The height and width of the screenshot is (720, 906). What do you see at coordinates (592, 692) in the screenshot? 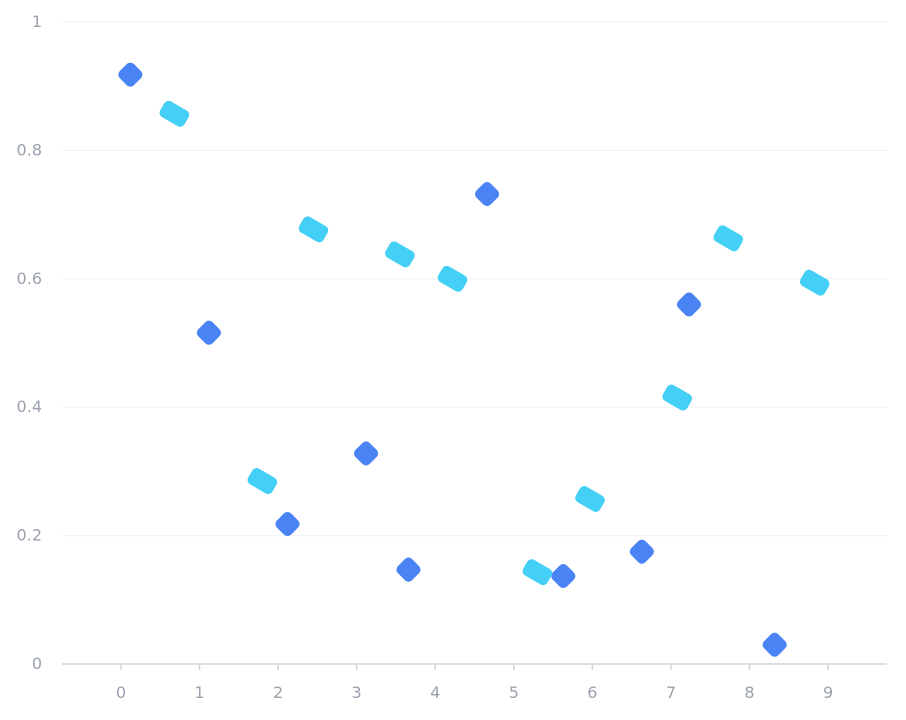
I see `x-tick-label: 6` at bounding box center [592, 692].